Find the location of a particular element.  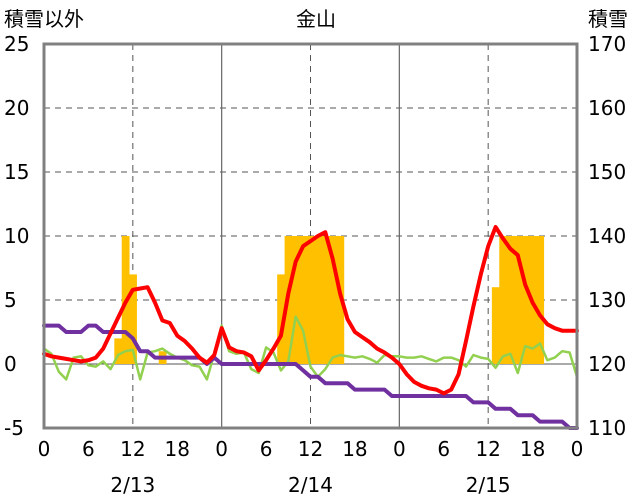

y-right-tick-label: 130 is located at coordinates (607, 300).